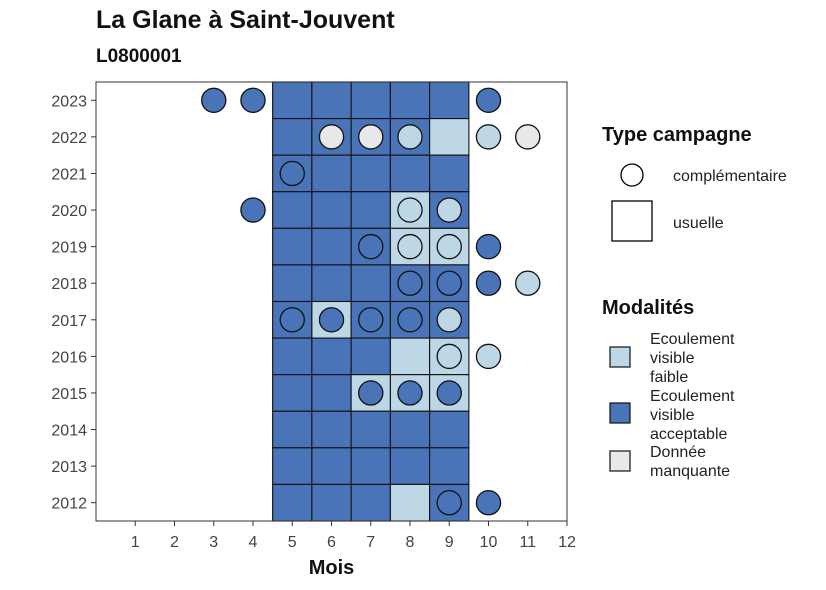  I want to click on x-tick-label-9: 9, so click(449, 542).